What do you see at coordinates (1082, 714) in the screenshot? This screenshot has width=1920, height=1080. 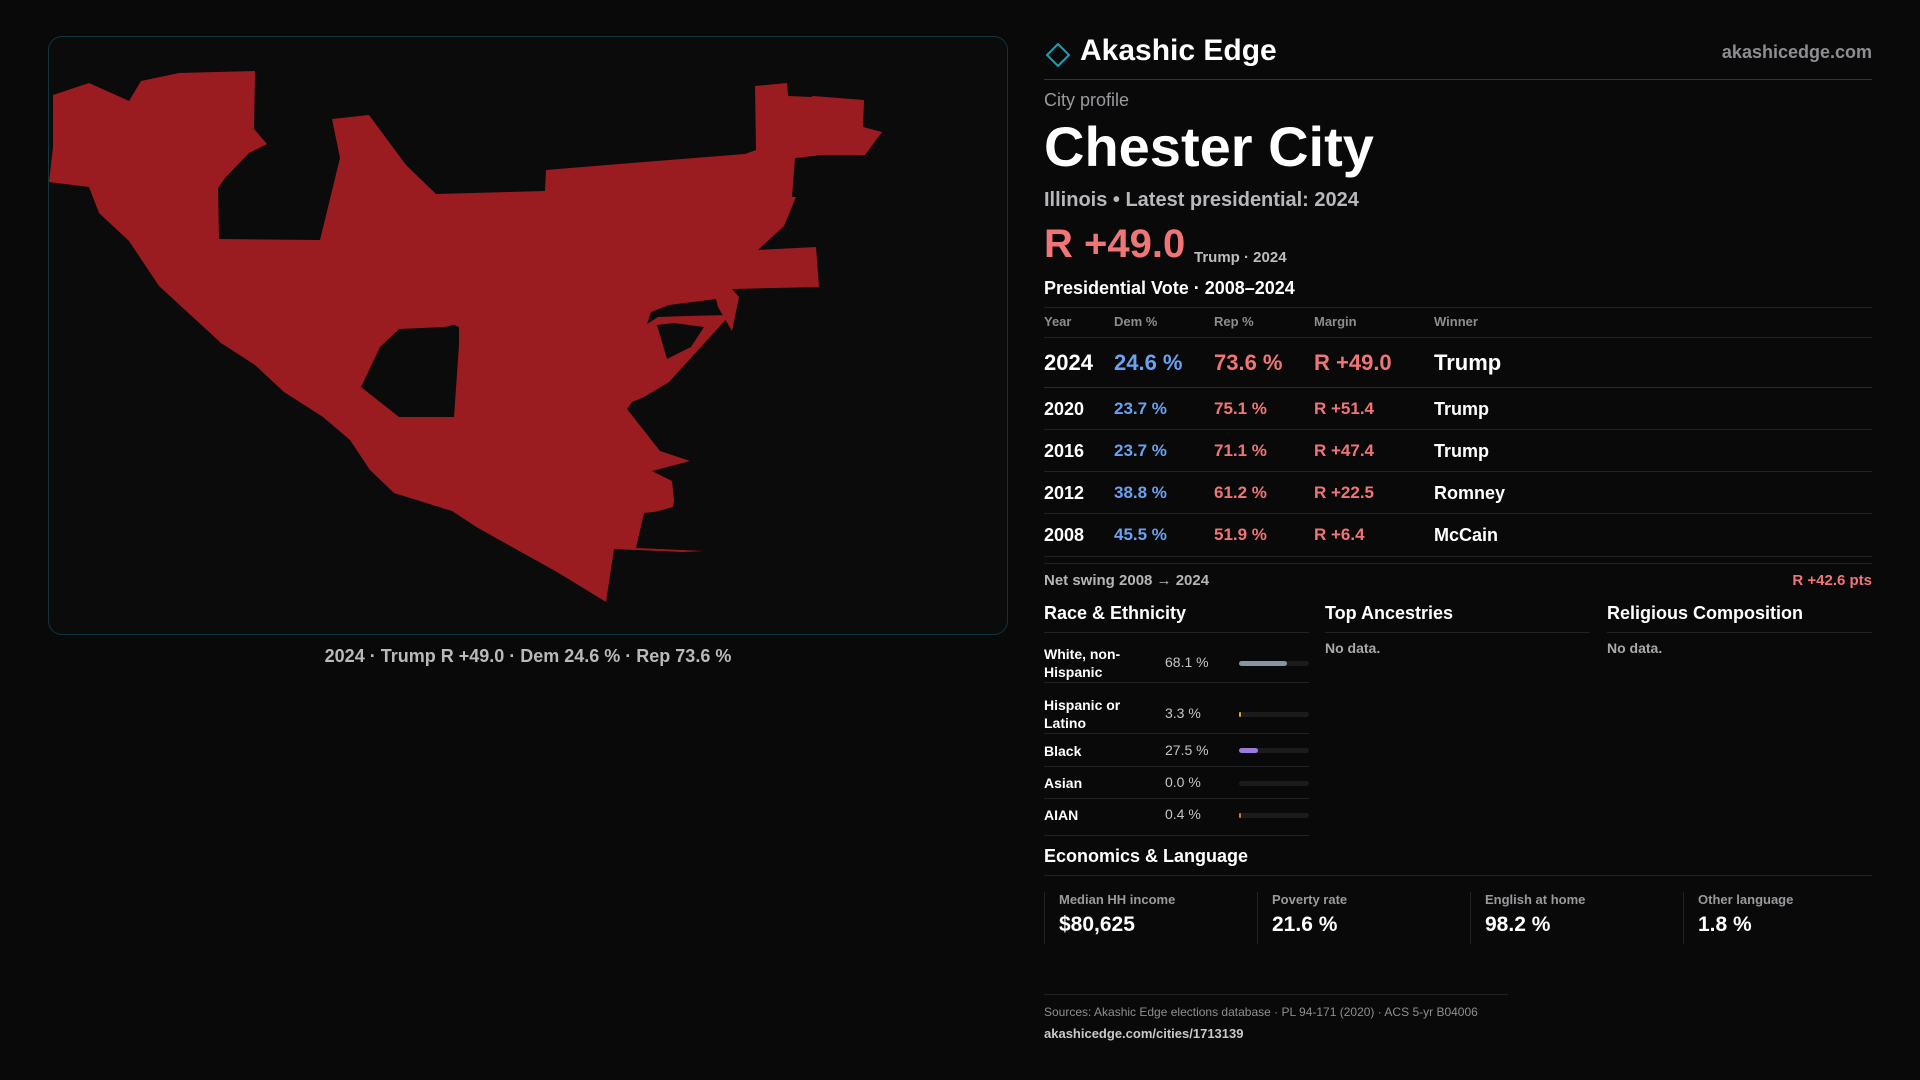 I see `race-label: Hispanic or Latino` at bounding box center [1082, 714].